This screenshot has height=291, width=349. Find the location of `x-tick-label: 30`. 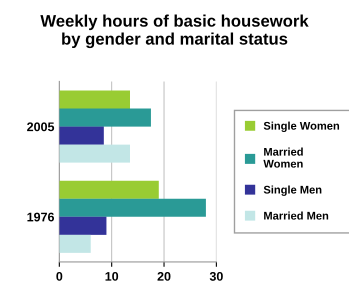

x-tick-label: 30 is located at coordinates (216, 276).